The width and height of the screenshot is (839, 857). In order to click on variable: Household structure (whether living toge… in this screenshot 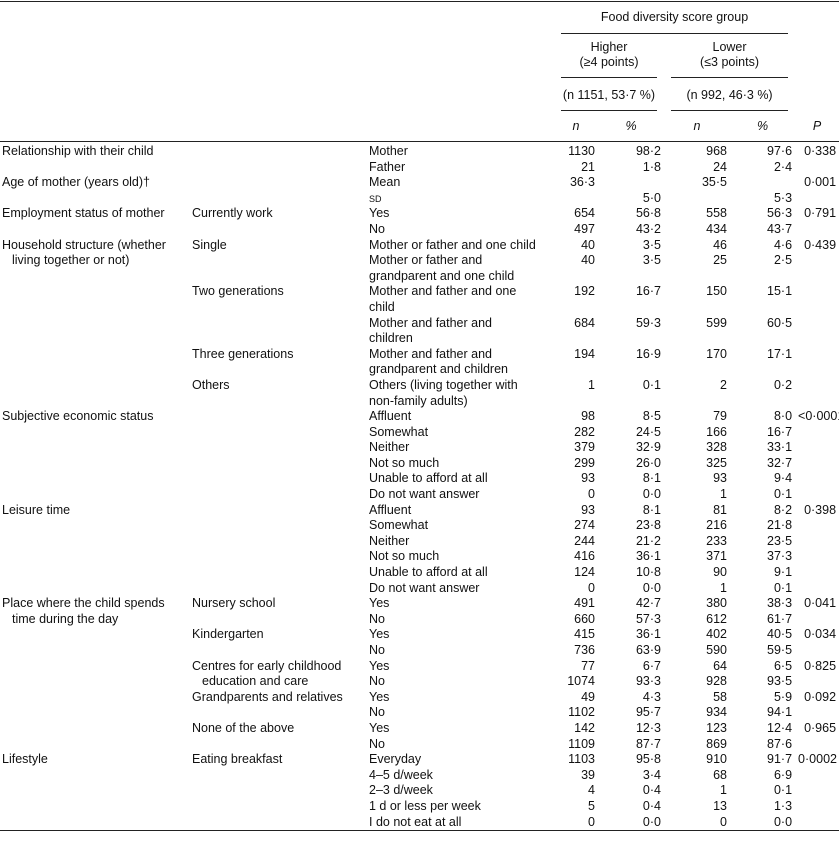, I will do `click(84, 252)`.